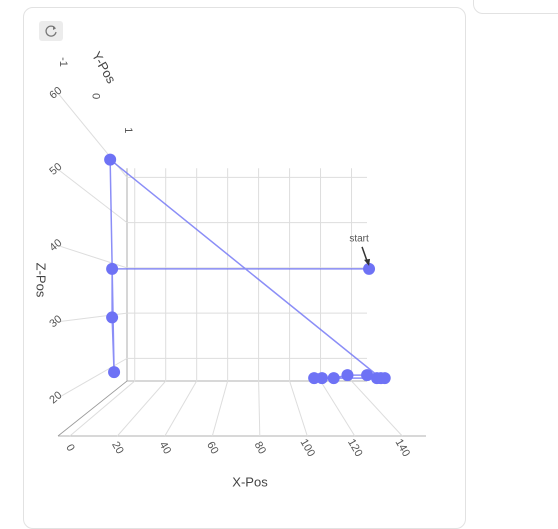  I want to click on y-tick-label: -1, so click(63, 62).